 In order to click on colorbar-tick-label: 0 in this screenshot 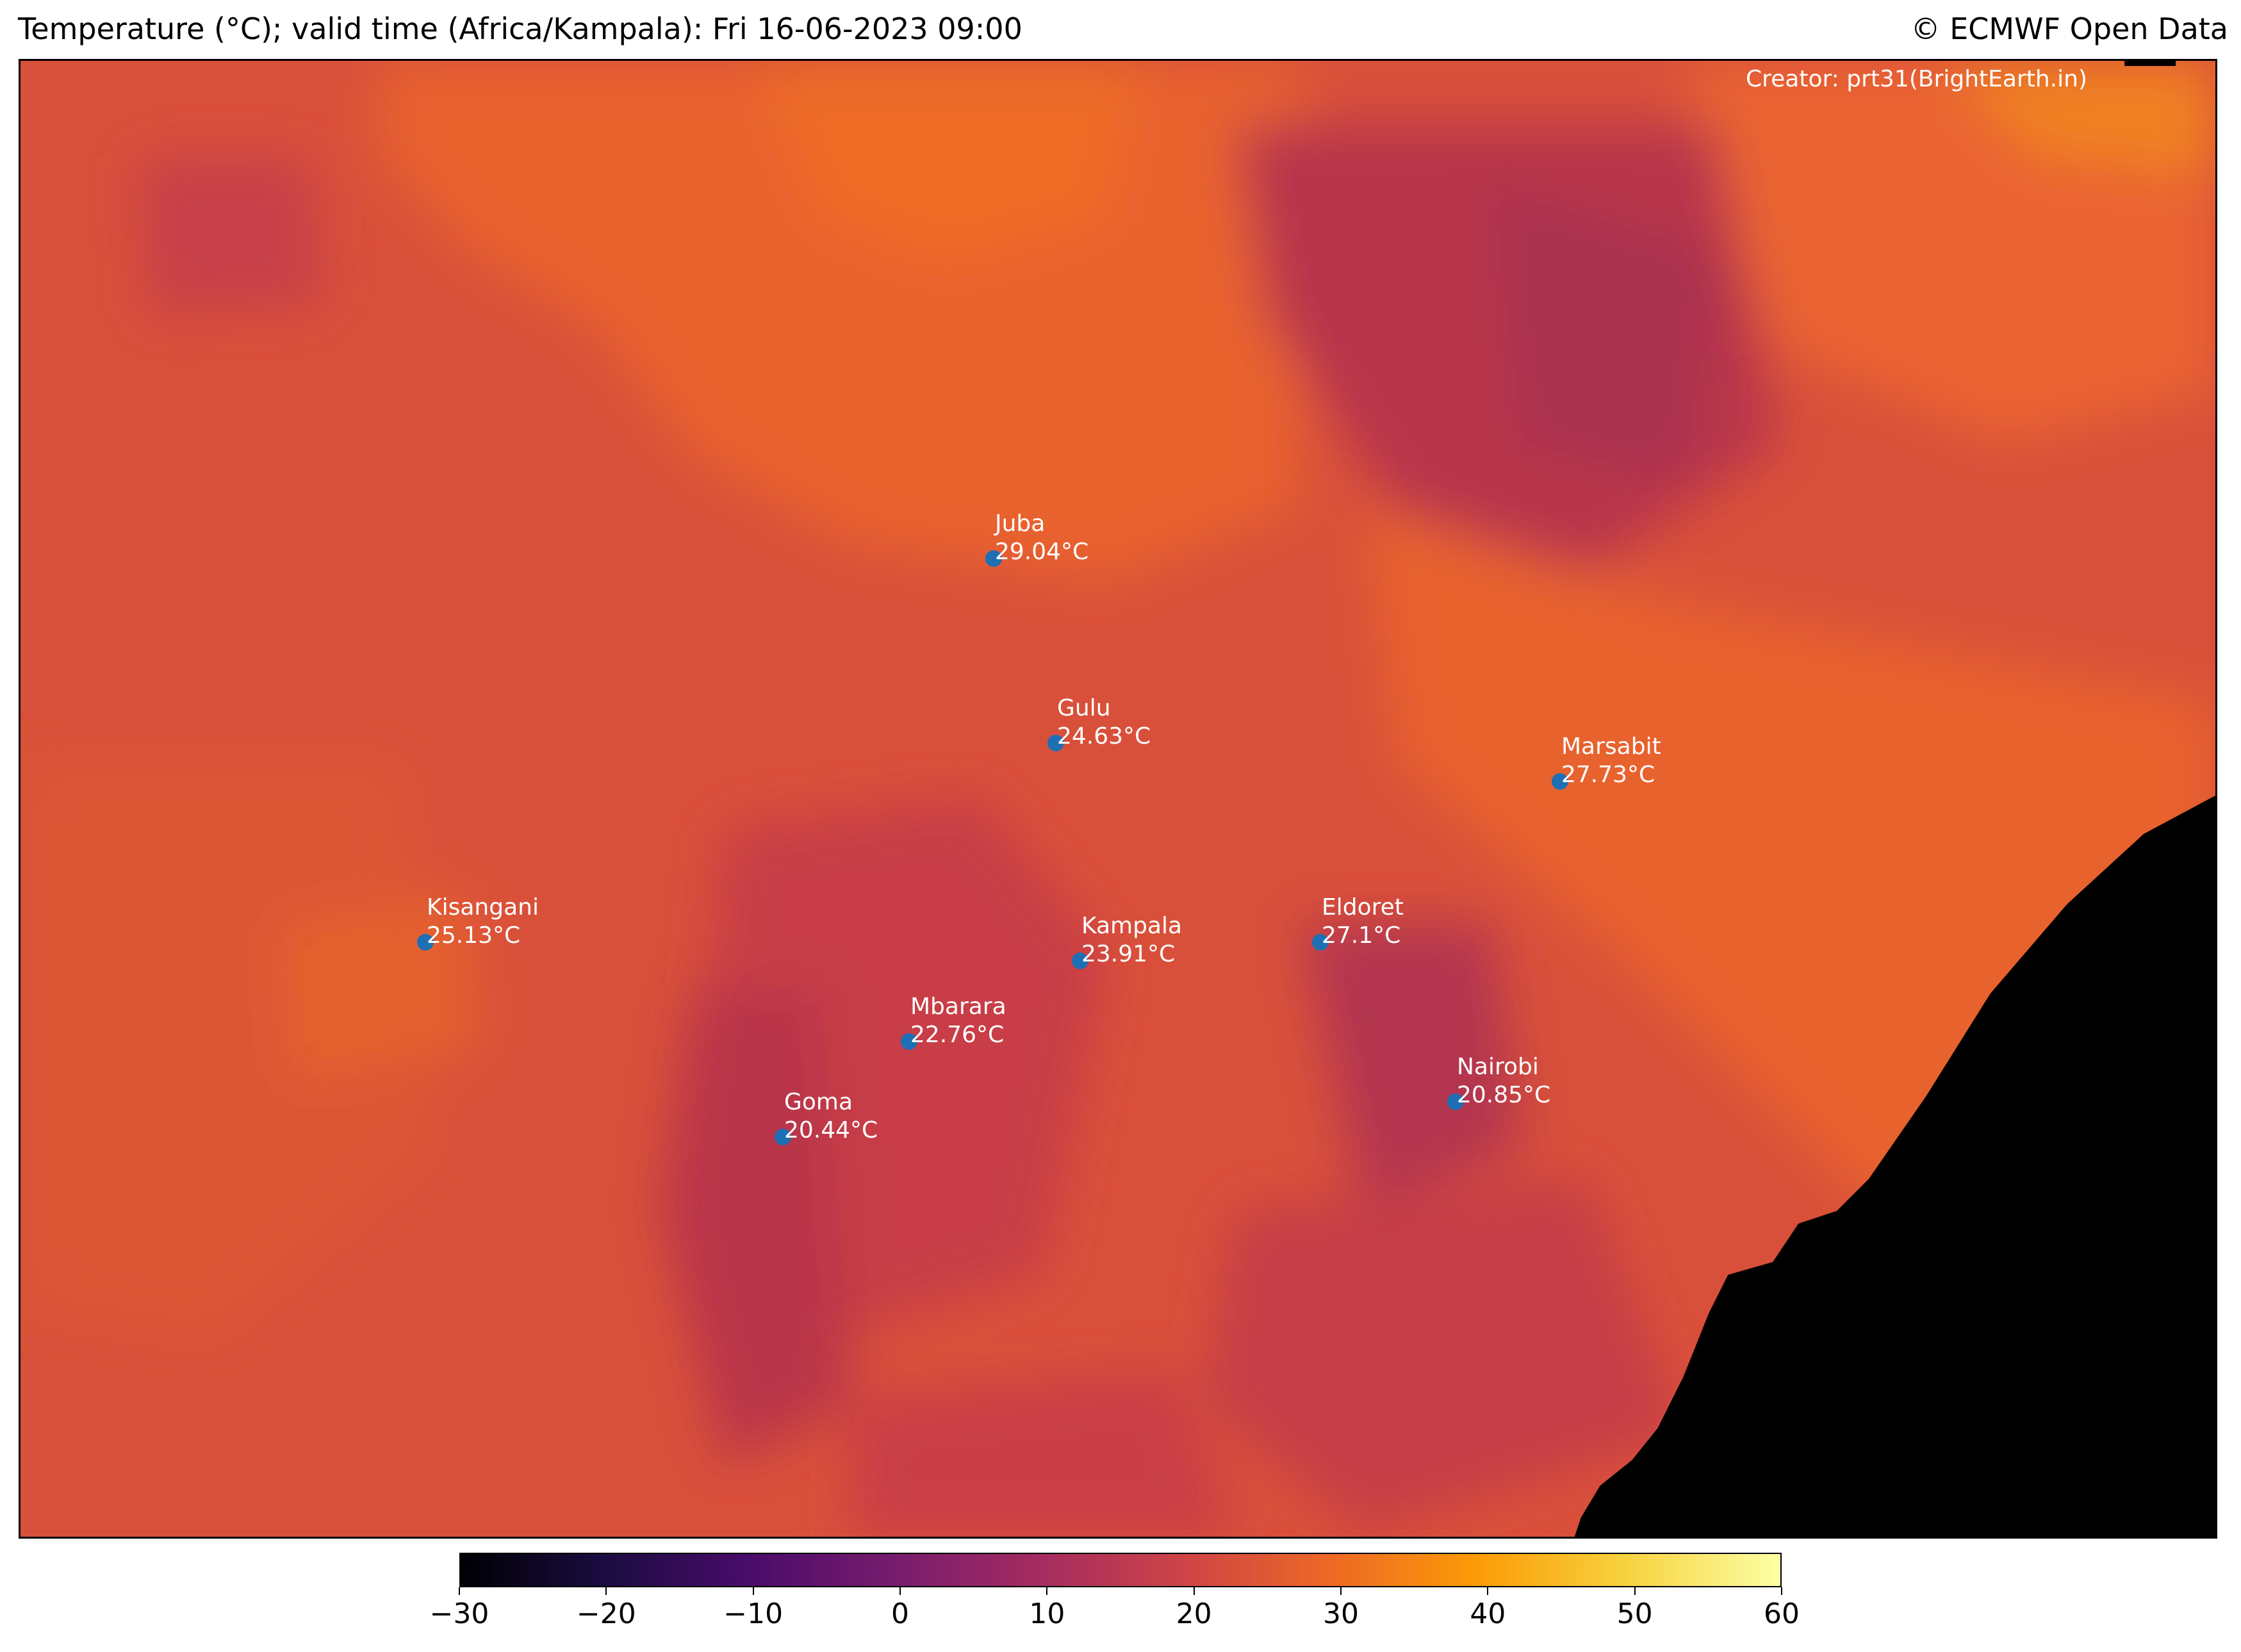, I will do `click(900, 1614)`.